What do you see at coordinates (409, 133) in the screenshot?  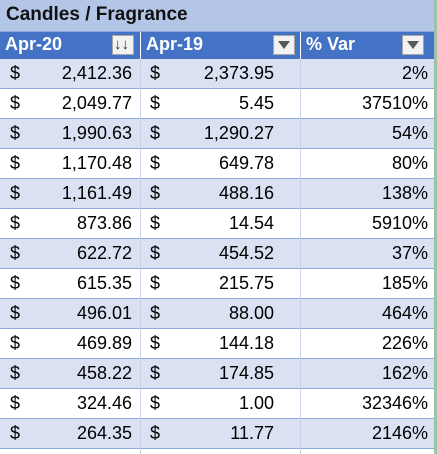 I see `percent-var-value: 54%` at bounding box center [409, 133].